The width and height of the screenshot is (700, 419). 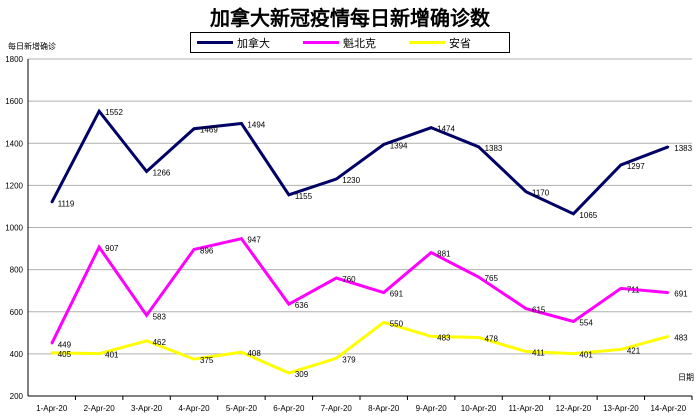 What do you see at coordinates (337, 408) in the screenshot?
I see `x-tick-label: 7-Apr-20` at bounding box center [337, 408].